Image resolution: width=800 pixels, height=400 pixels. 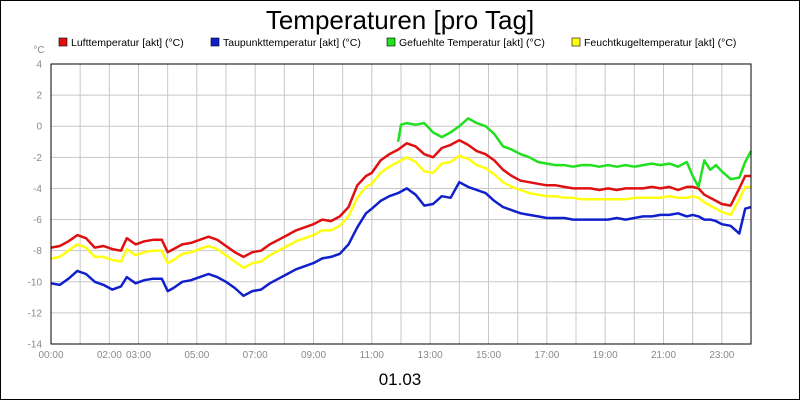 I want to click on y-tick-label: -12, so click(x=35, y=313).